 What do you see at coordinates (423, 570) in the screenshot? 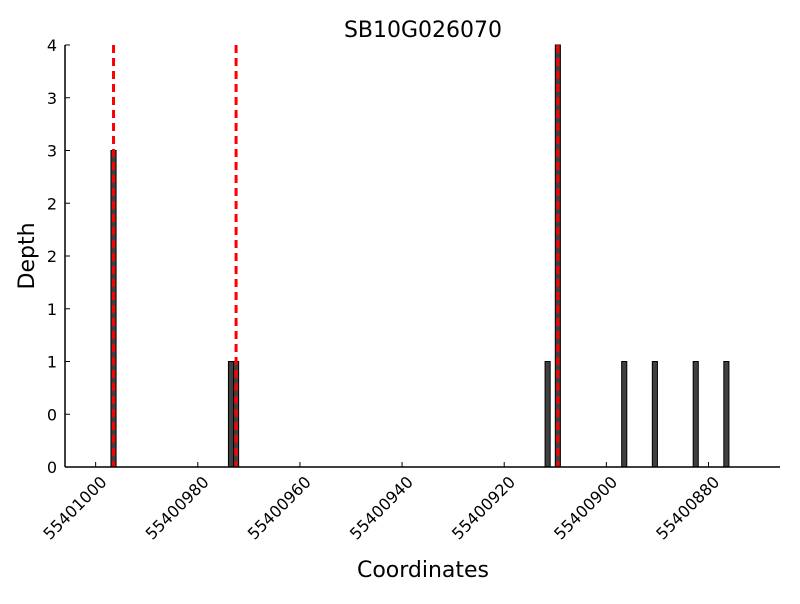
I see `x-axis-label: Coordinates` at bounding box center [423, 570].